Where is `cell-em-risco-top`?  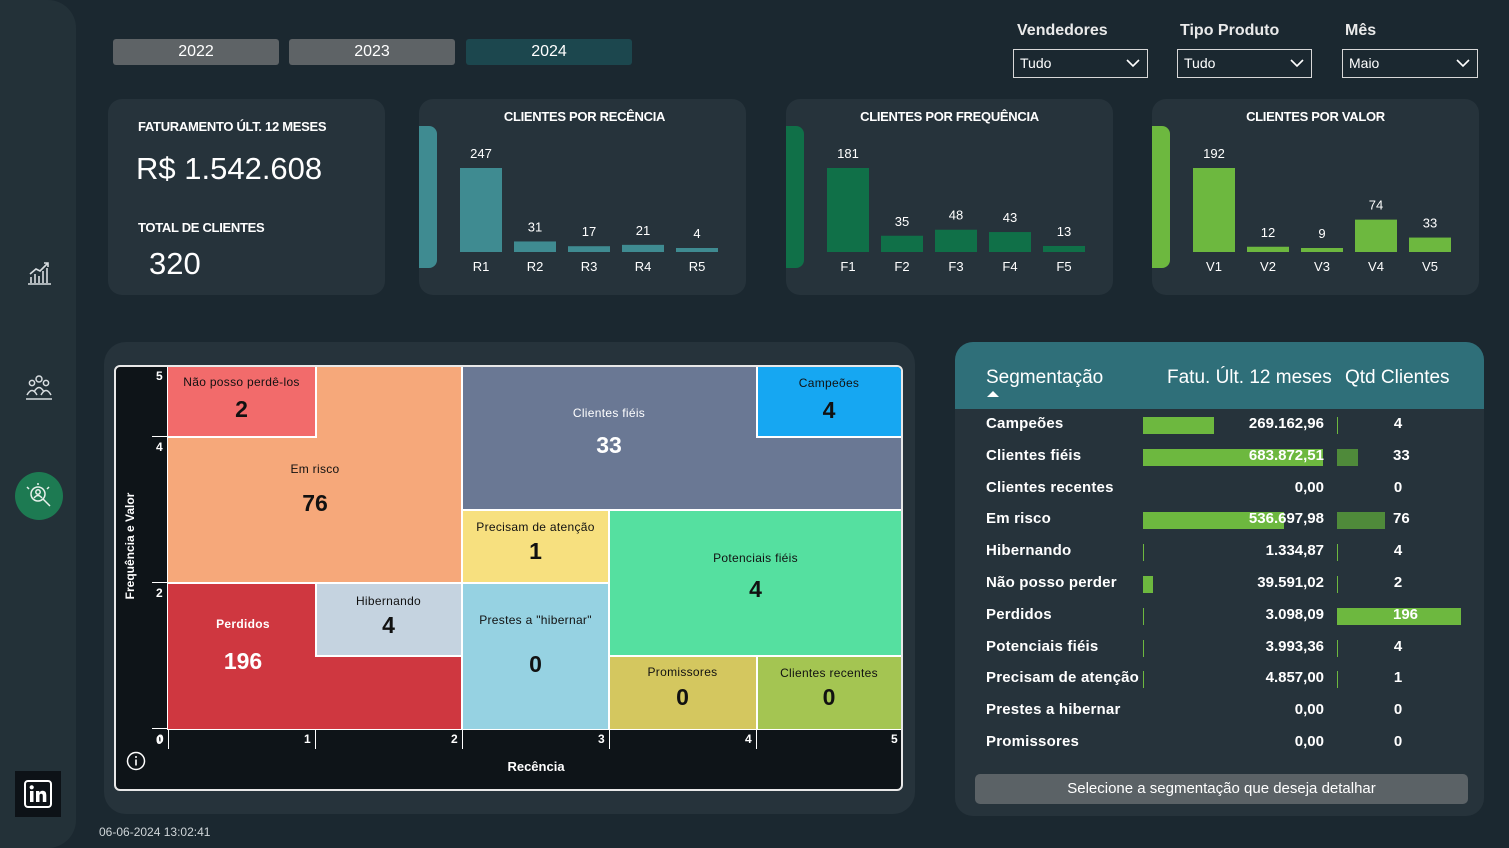
cell-em-risco-top is located at coordinates (388, 402).